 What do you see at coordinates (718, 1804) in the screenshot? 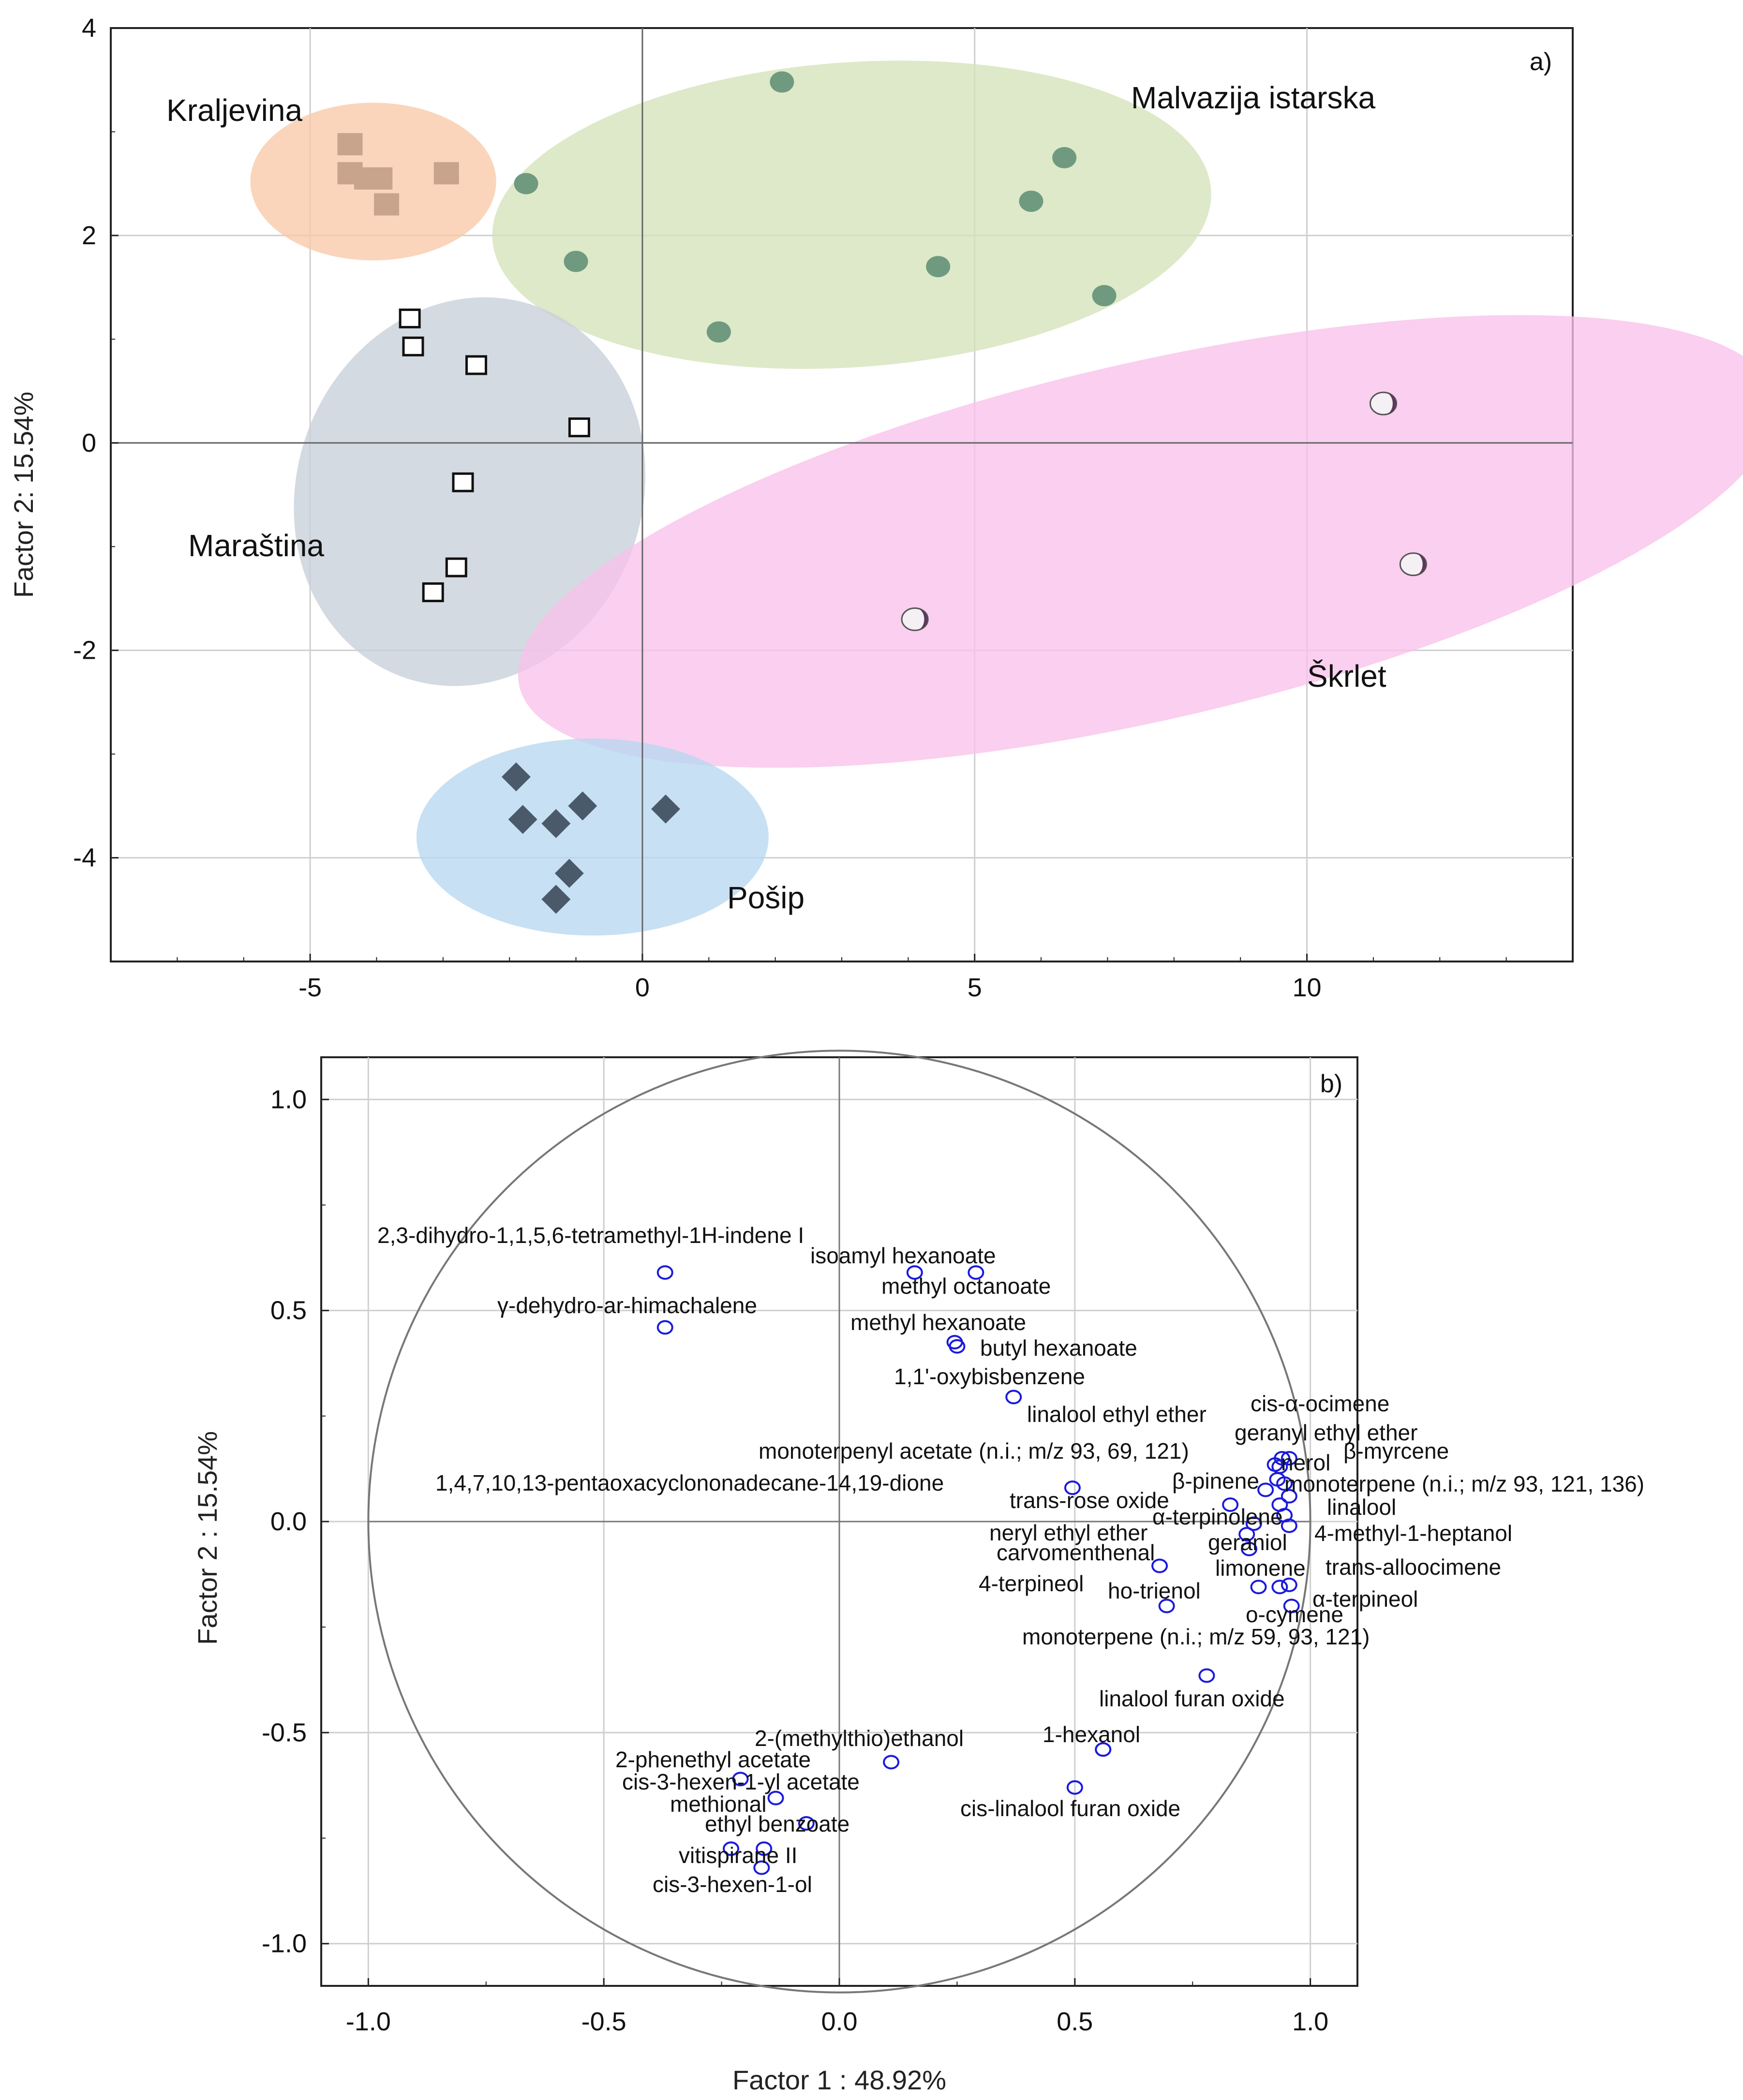
I see `loading-label: methional` at bounding box center [718, 1804].